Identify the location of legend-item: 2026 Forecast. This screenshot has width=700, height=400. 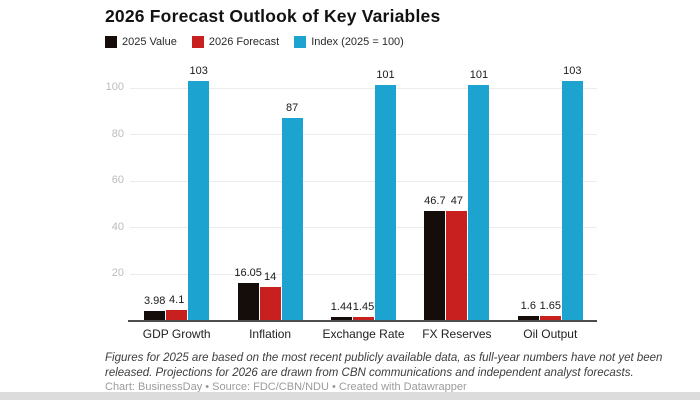
(235, 42).